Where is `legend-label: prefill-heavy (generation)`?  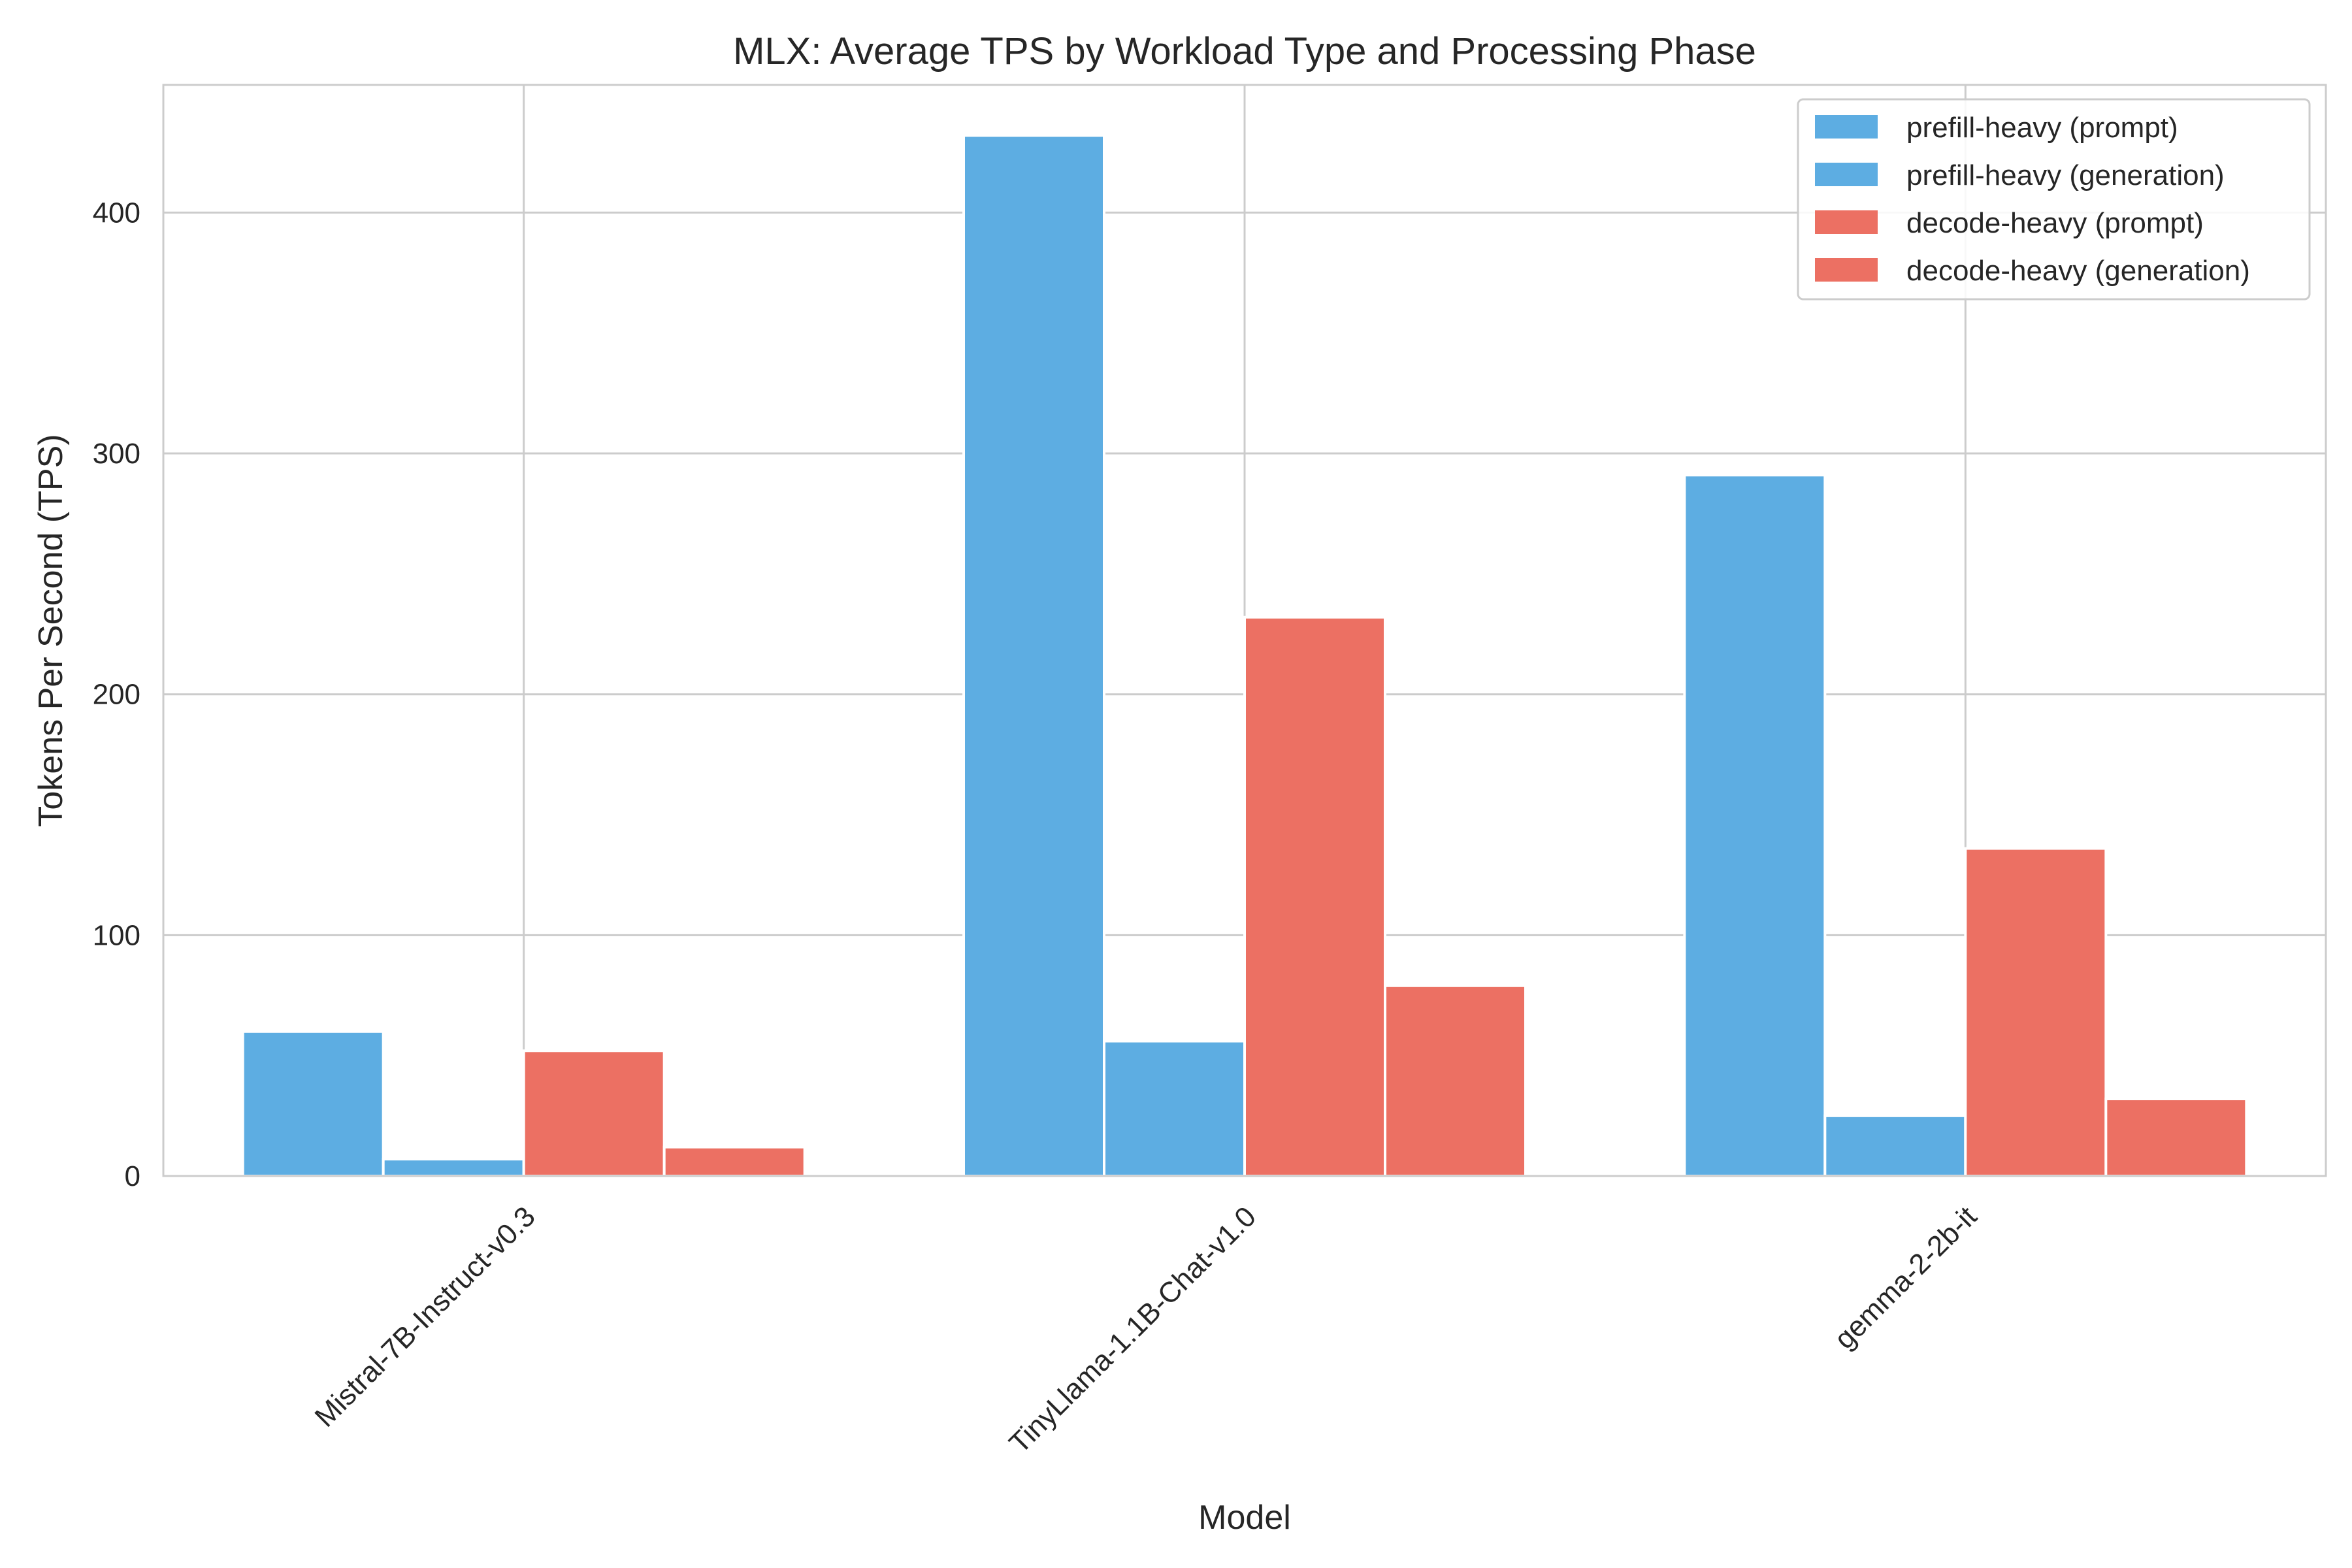
legend-label: prefill-heavy (generation) is located at coordinates (2065, 175).